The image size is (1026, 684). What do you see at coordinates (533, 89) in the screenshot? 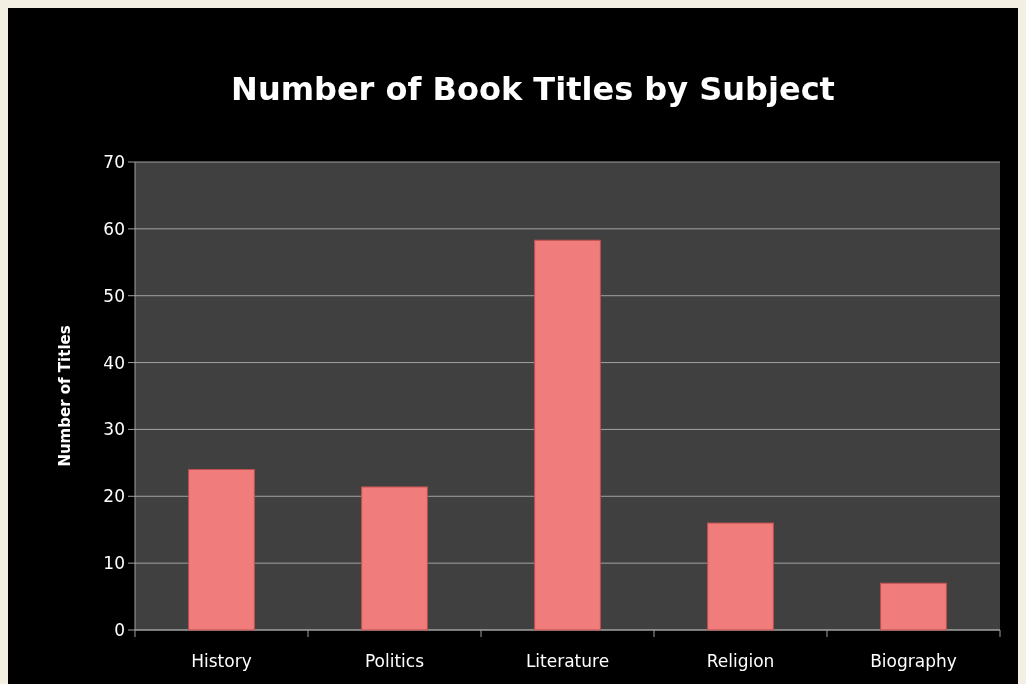
I see `chart-title: Number of Book Titles by Subject` at bounding box center [533, 89].